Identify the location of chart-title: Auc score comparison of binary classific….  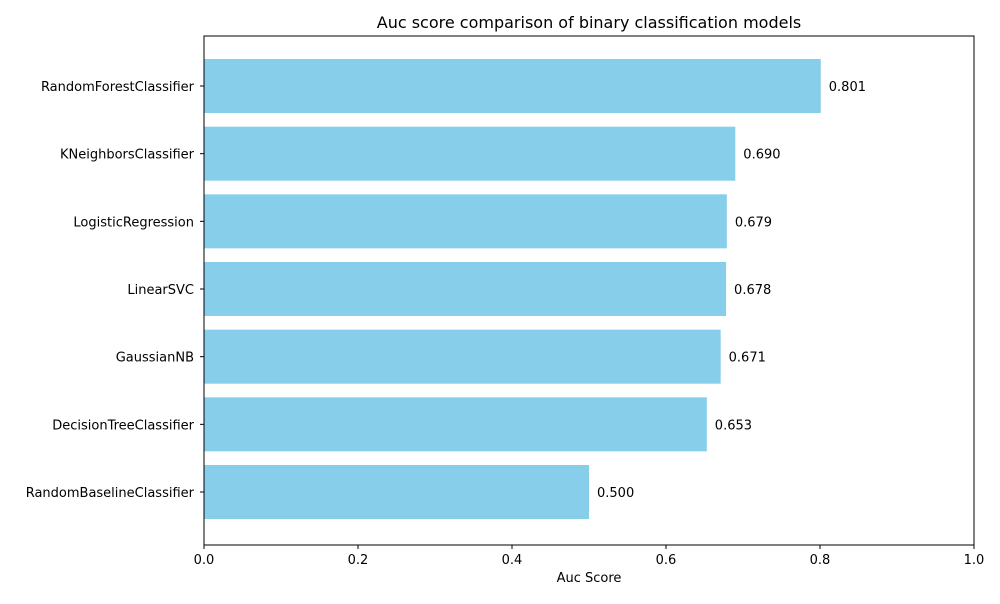
(589, 22).